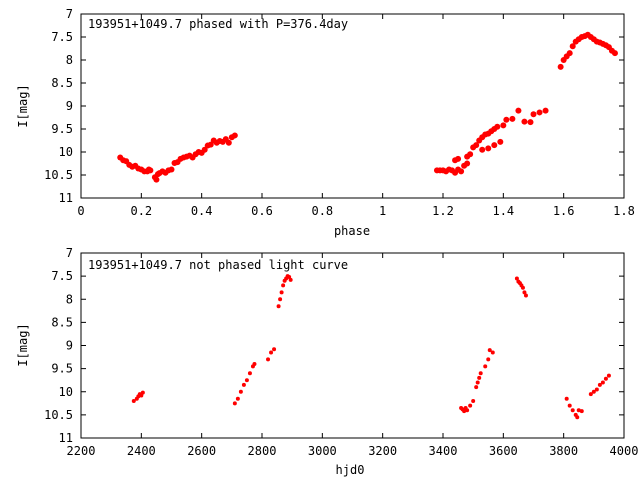  What do you see at coordinates (62, 37) in the screenshot?
I see `y-tick-label: 7.5` at bounding box center [62, 37].